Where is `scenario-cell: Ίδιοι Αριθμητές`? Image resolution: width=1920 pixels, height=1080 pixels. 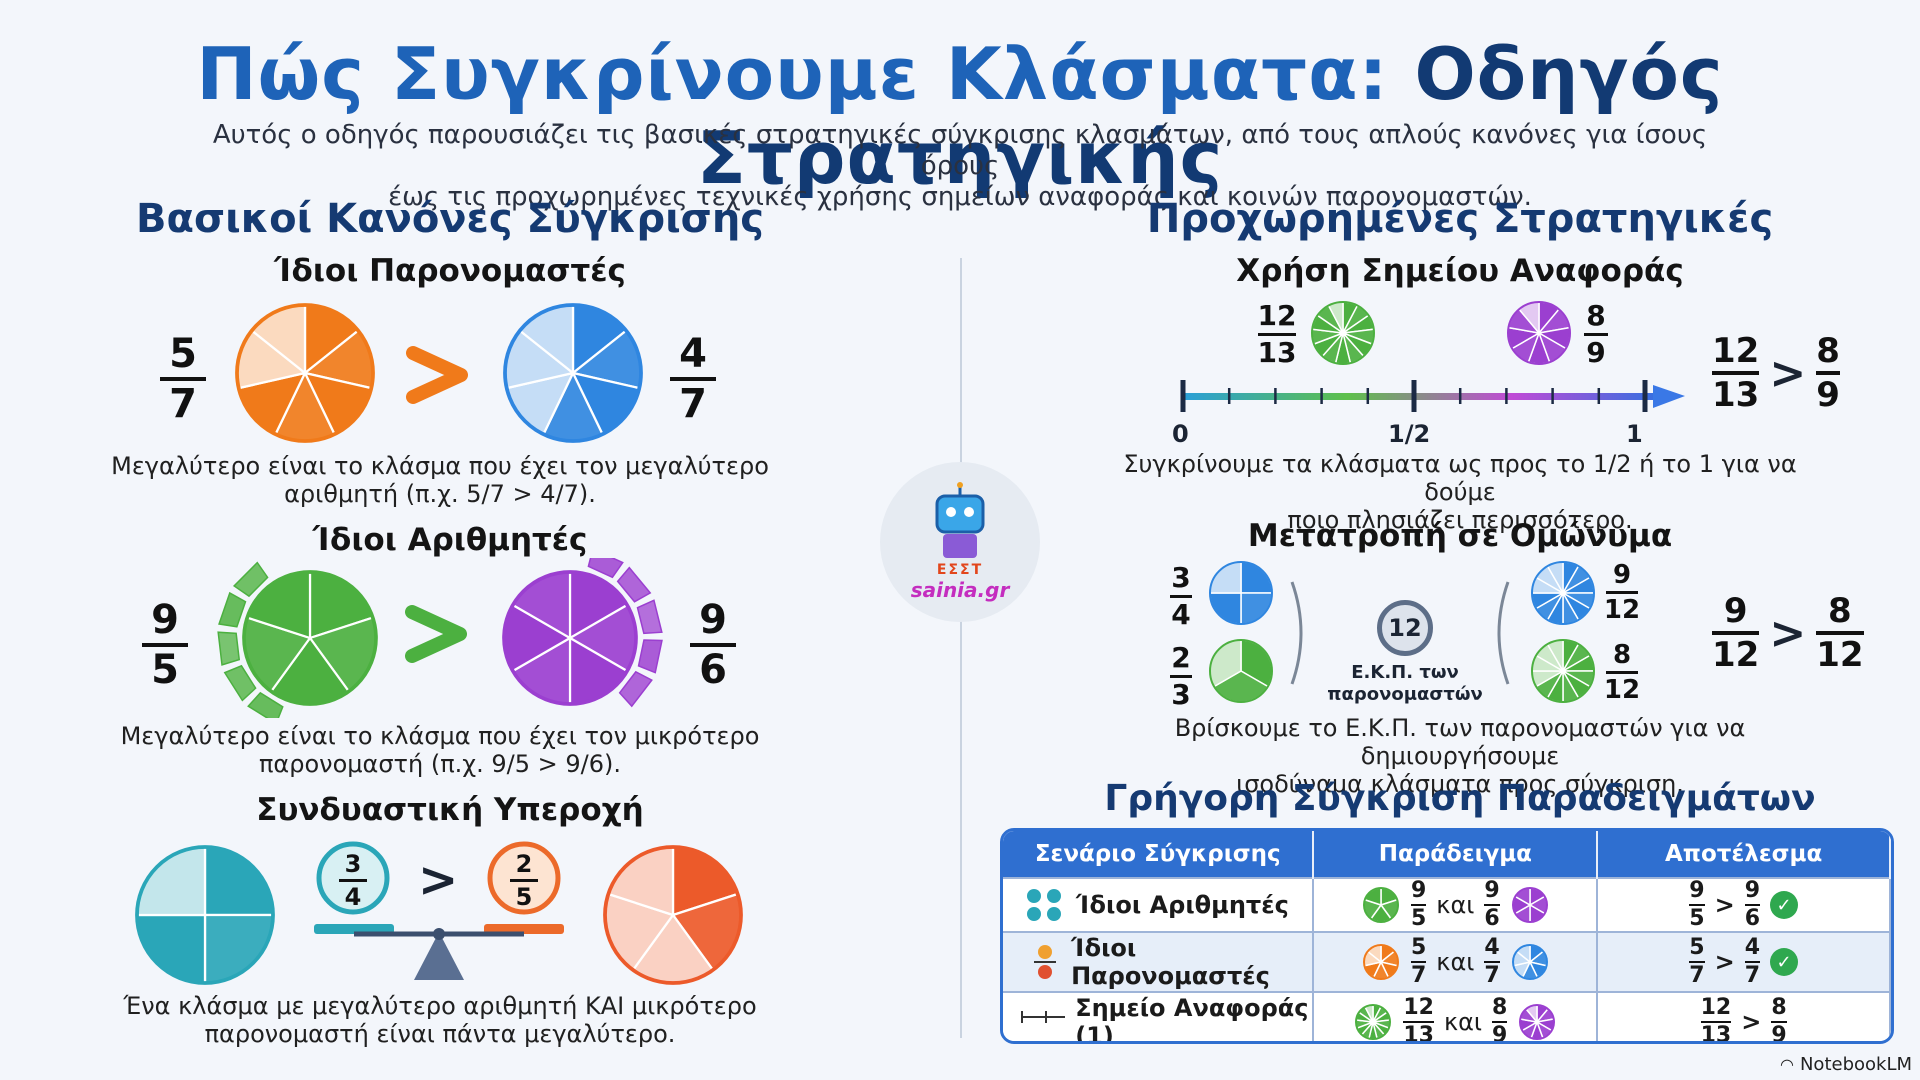 scenario-cell: Ίδιοι Αριθμητές is located at coordinates (1159, 904).